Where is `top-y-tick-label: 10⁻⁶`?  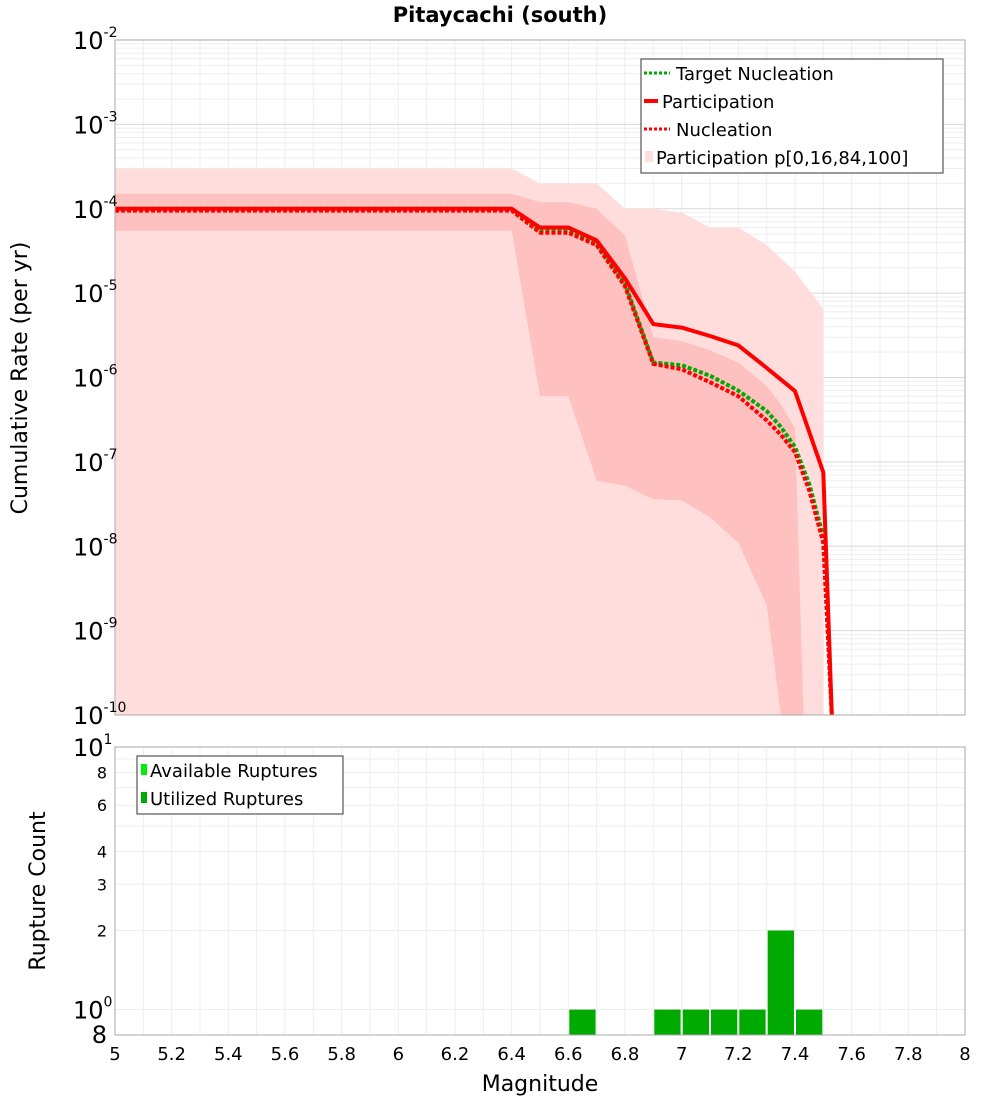
top-y-tick-label: 10⁻⁶ is located at coordinates (95, 378).